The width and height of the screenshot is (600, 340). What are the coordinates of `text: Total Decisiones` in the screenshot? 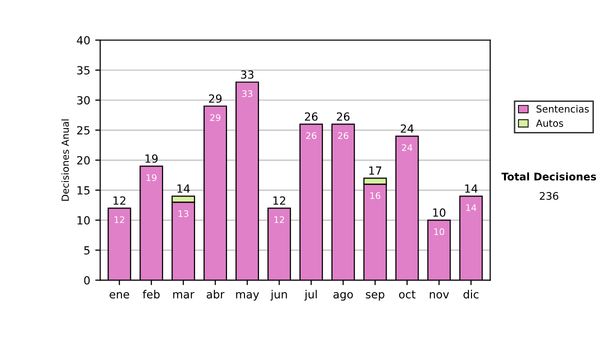 It's located at (548, 176).